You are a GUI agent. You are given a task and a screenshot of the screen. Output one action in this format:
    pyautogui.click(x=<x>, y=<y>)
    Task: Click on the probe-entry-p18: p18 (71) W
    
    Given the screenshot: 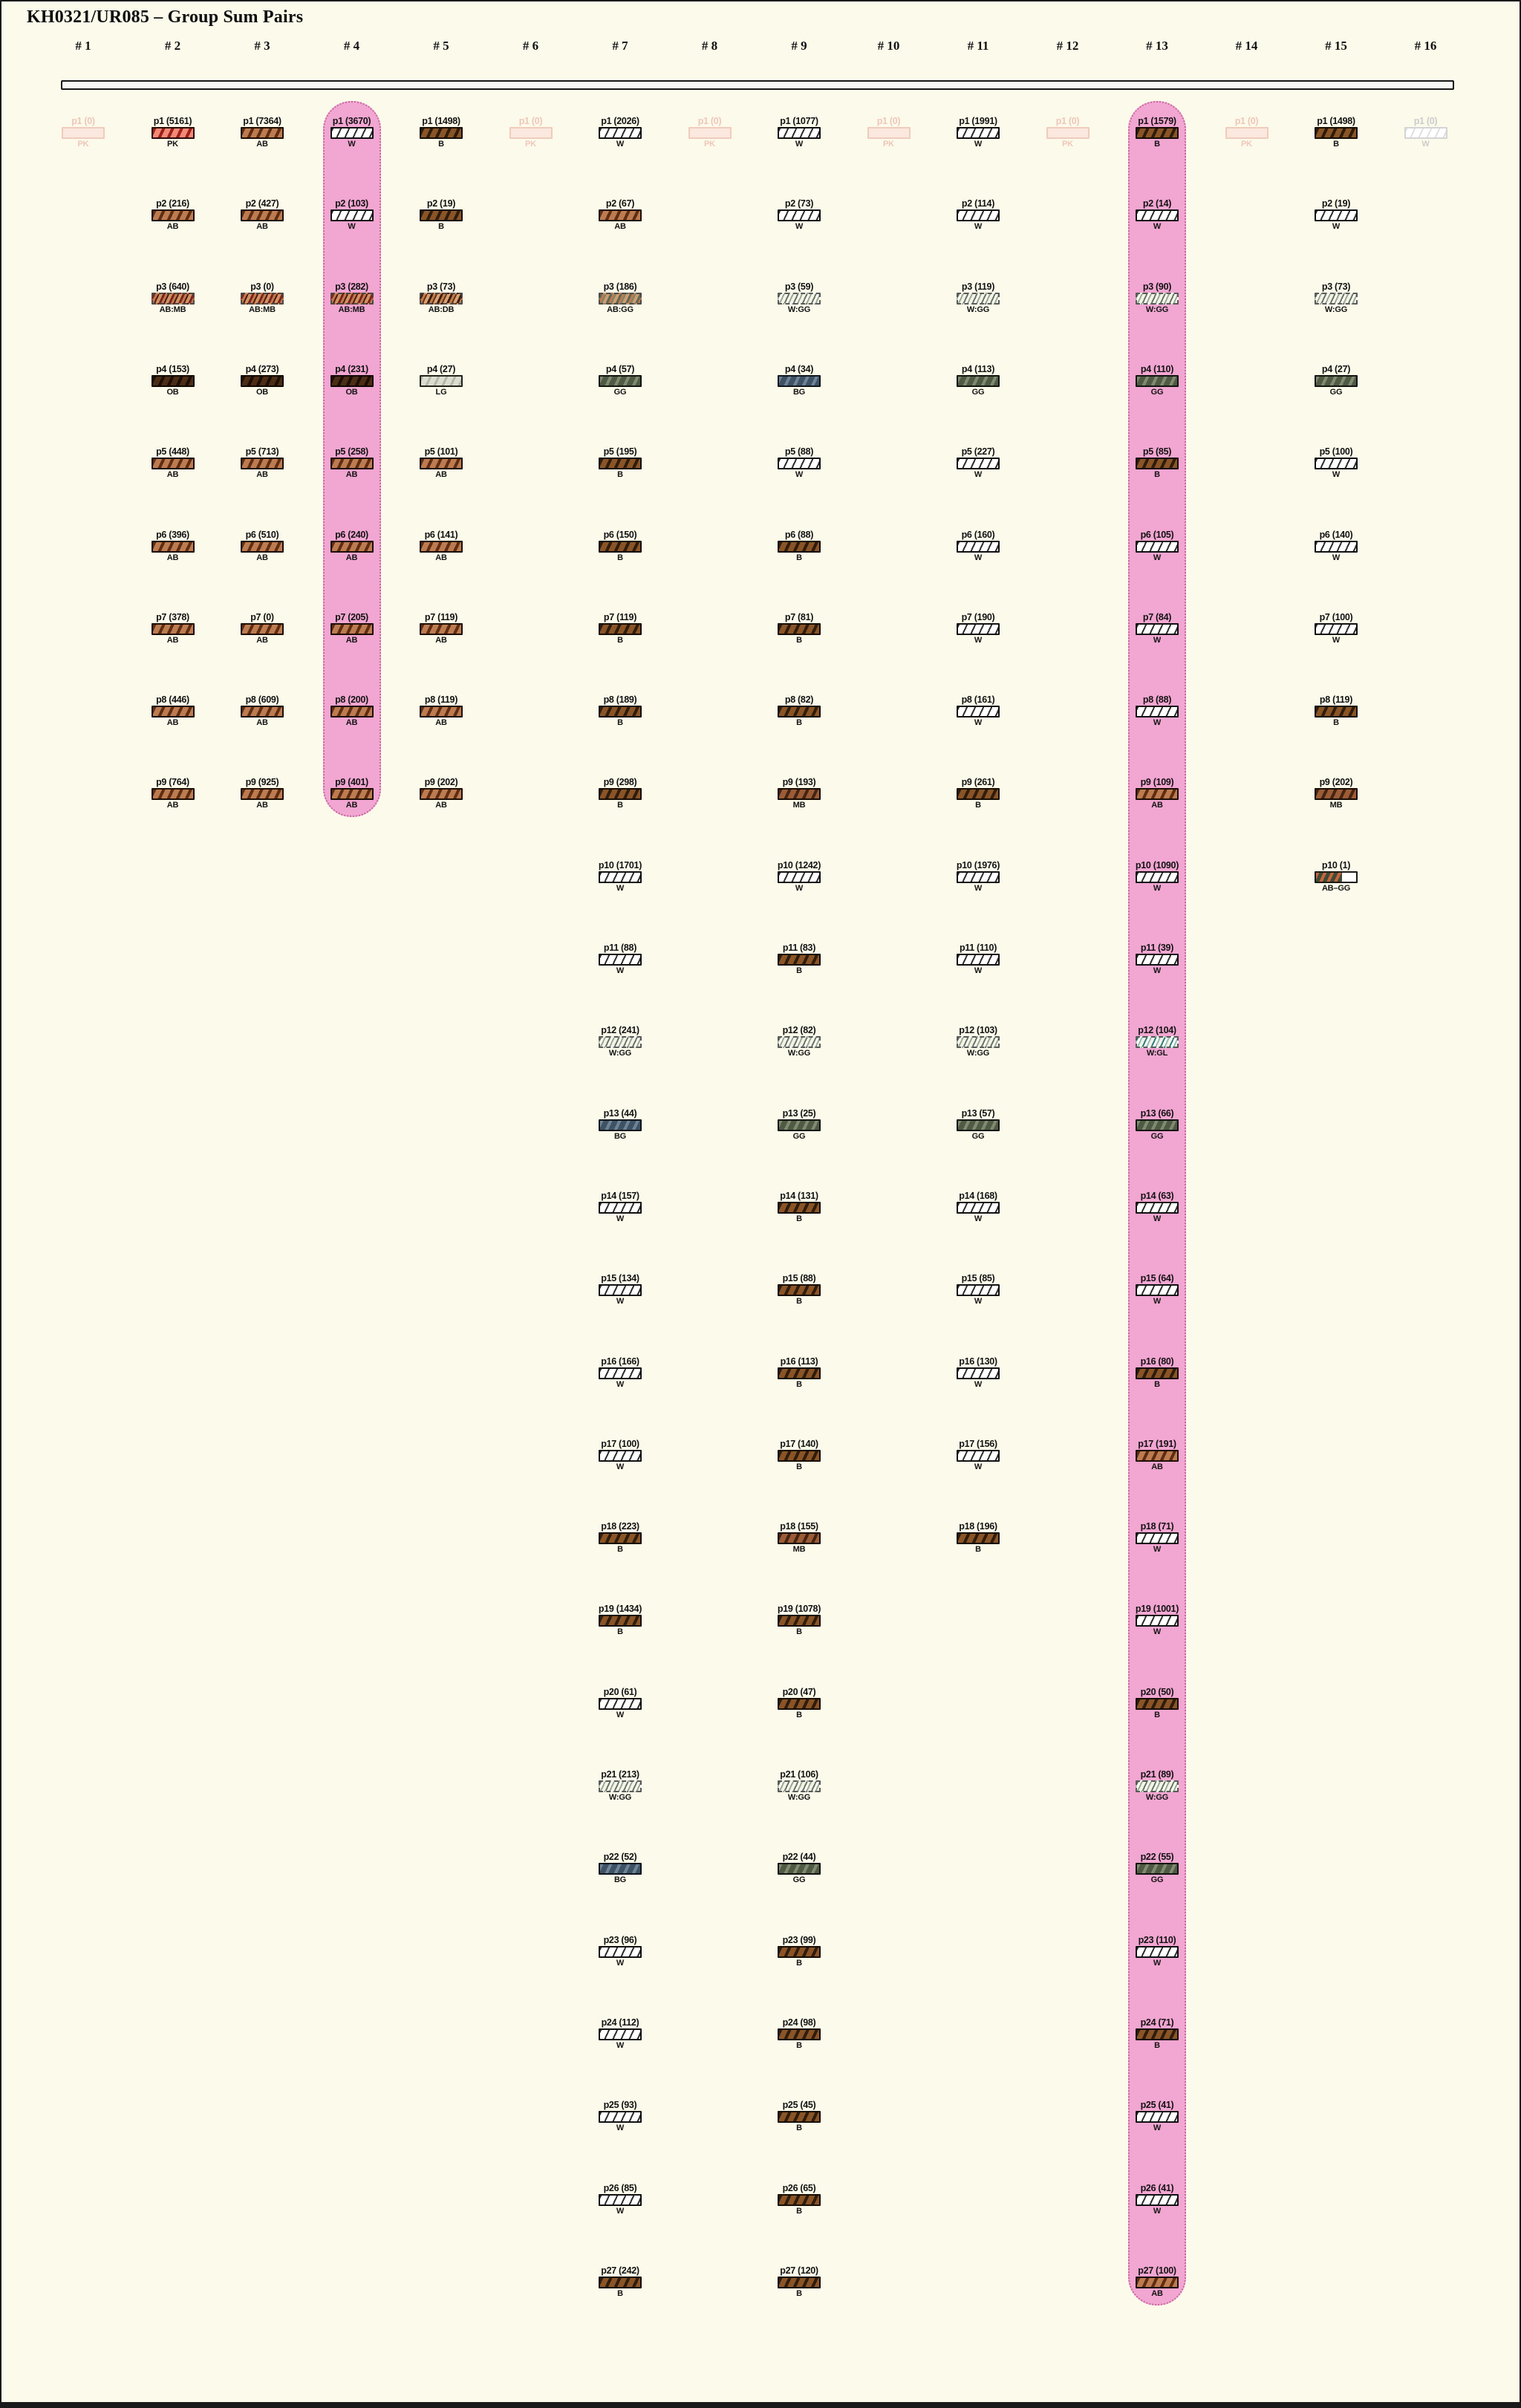 What is the action you would take?
    pyautogui.click(x=1157, y=1538)
    